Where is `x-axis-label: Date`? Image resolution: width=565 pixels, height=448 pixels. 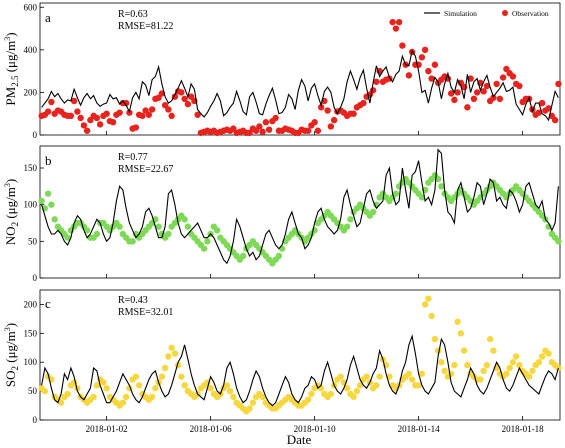
x-axis-label: Date is located at coordinates (299, 439).